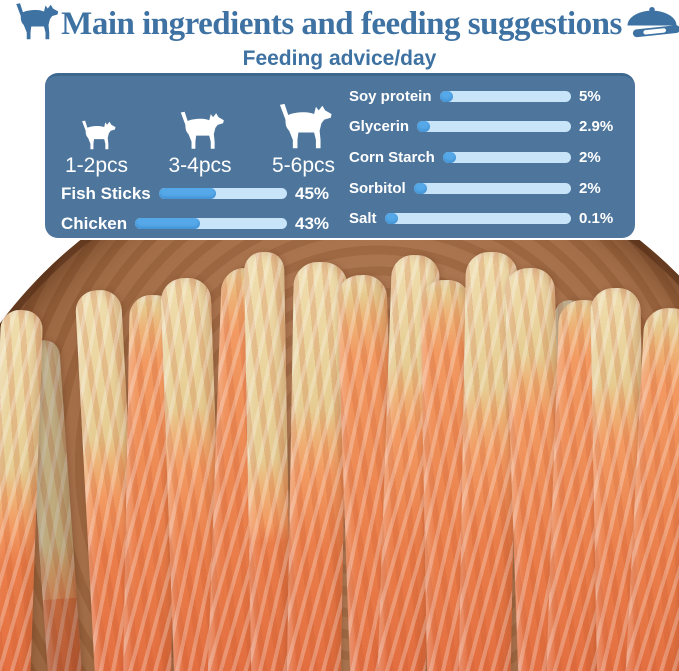  I want to click on pieces-label: 5-6pcs, so click(303, 165).